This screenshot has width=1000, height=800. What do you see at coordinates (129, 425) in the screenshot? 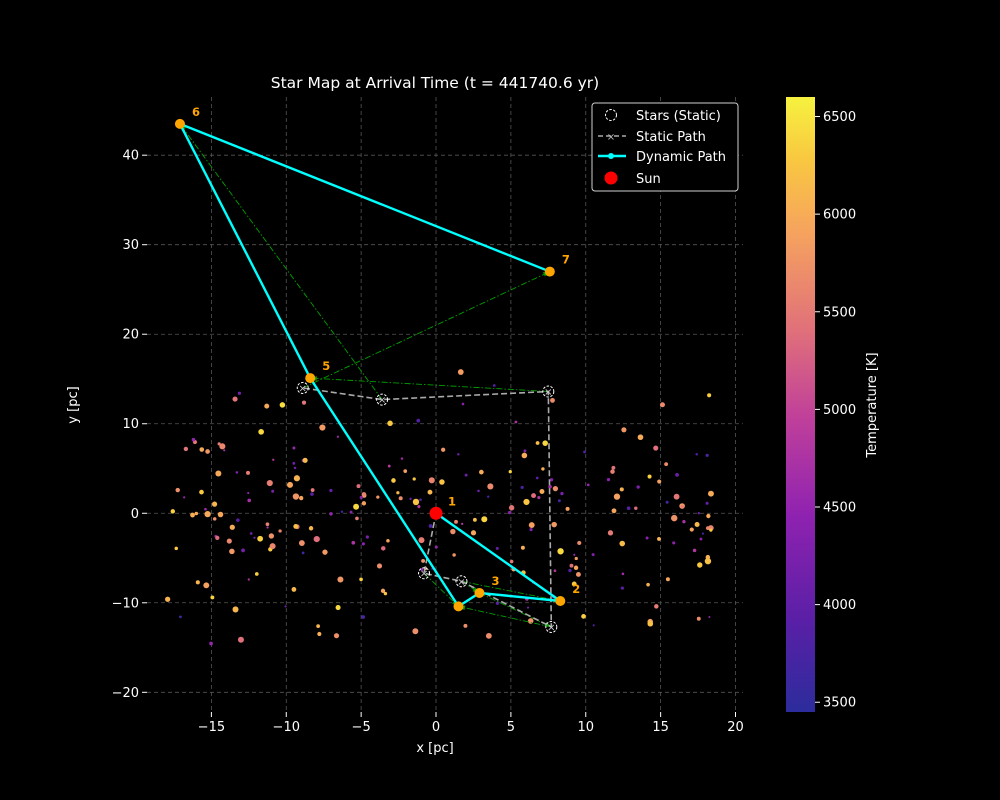
I see `y-axis-ticks: −20 −10 0 10 20 30 40` at bounding box center [129, 425].